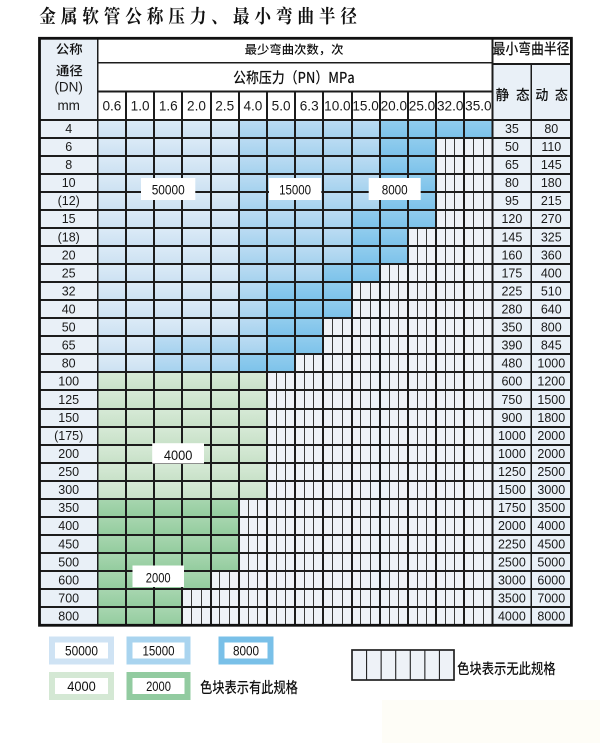  I want to click on svg-text: 95, so click(512, 201).